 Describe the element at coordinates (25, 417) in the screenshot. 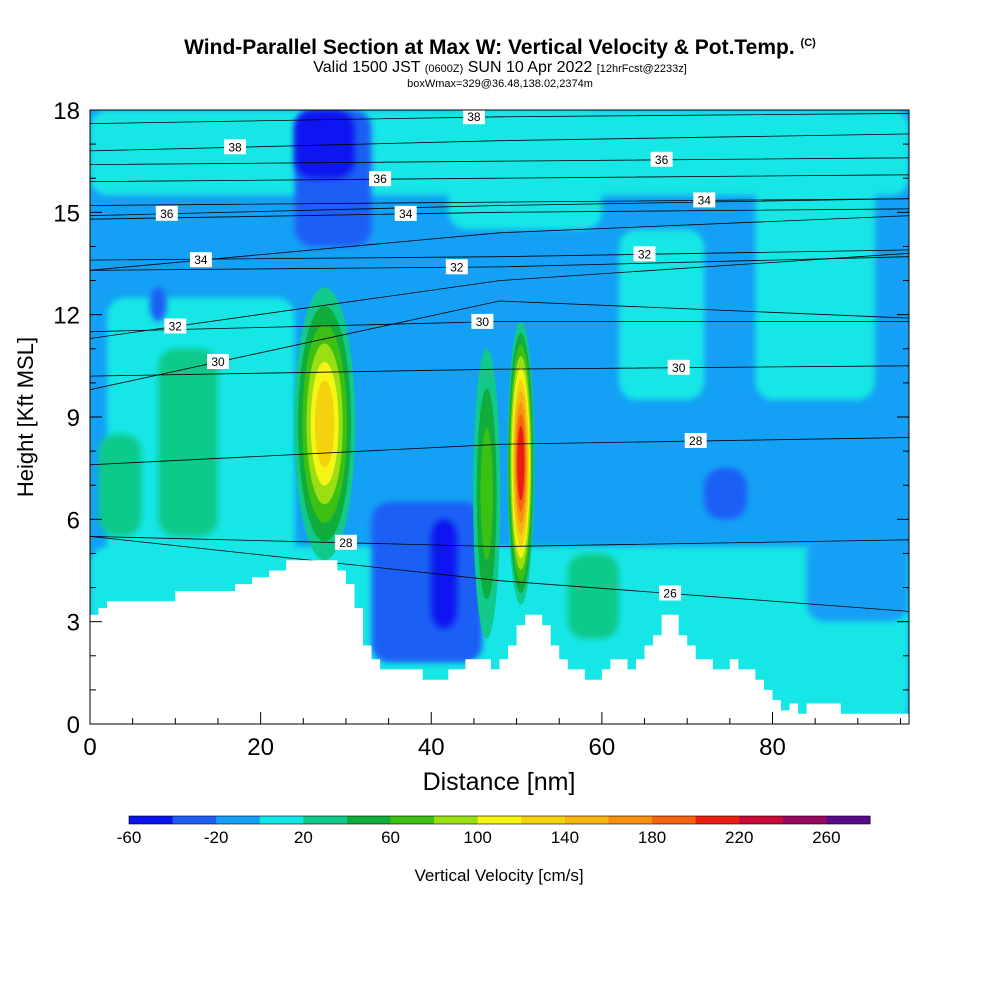

I see `y-axis-label: Height [Kft MSL]` at that location.